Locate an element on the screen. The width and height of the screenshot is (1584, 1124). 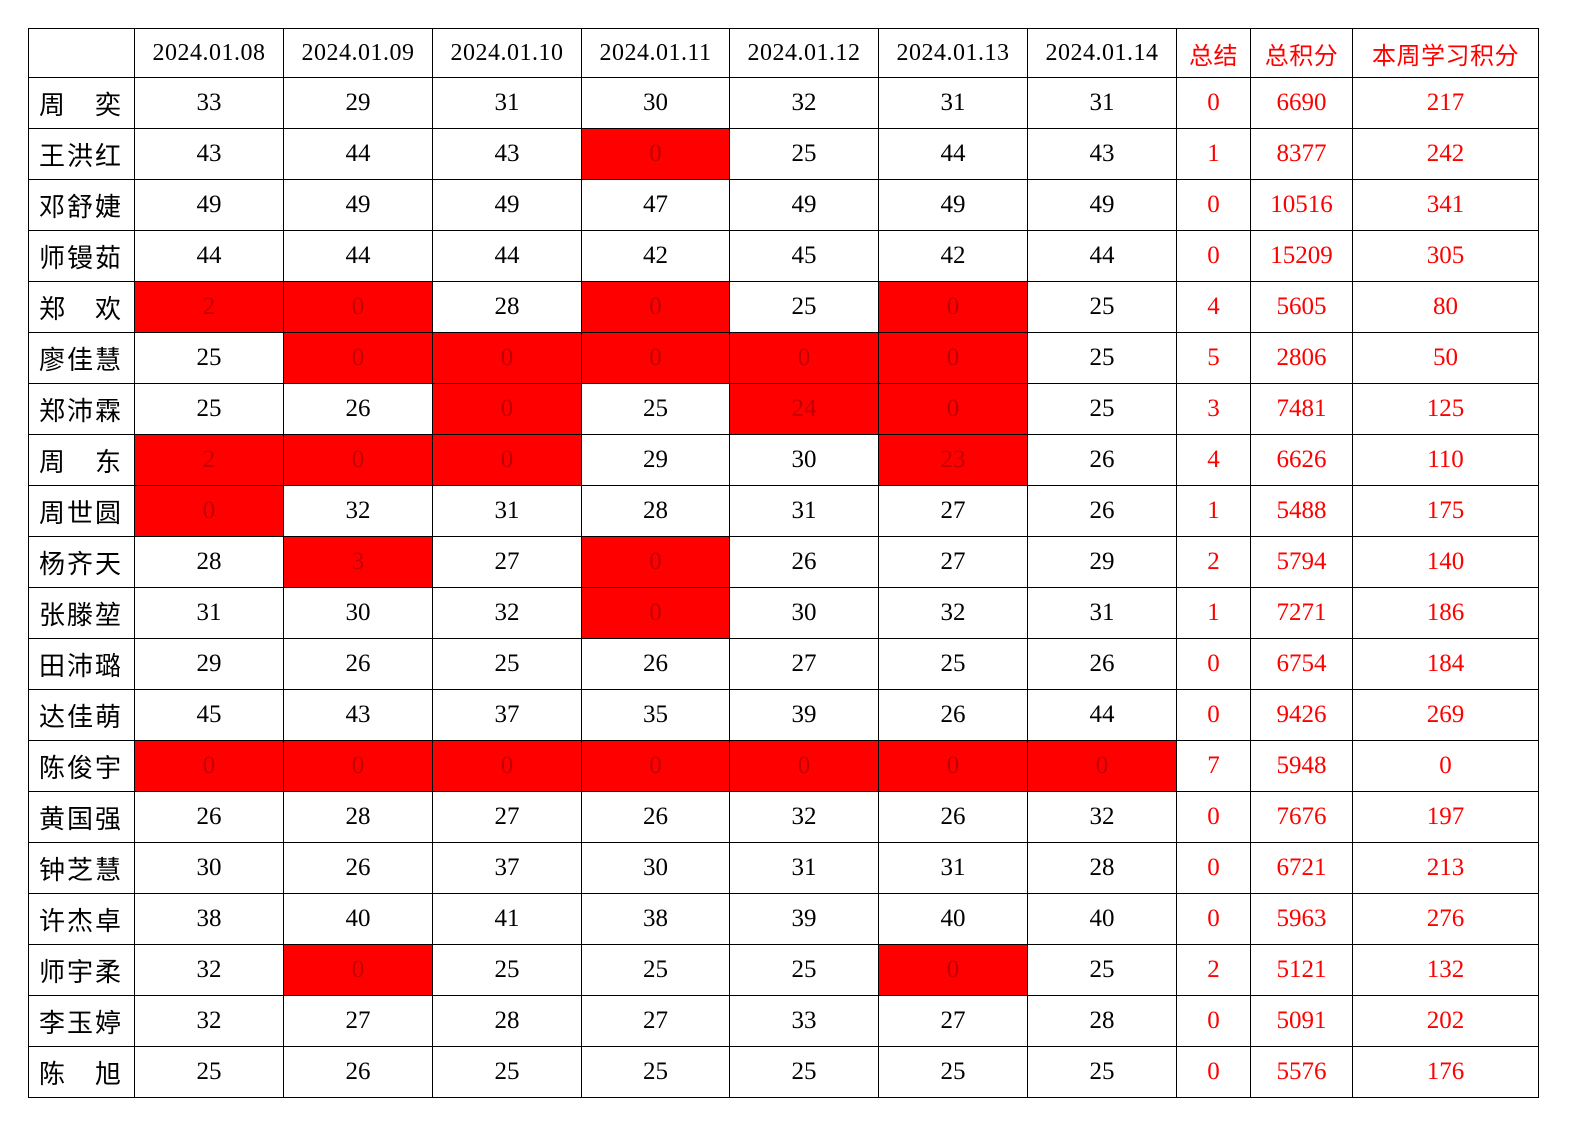
data-row: 周 奕 33 29 31 30 32 31 31 0 6690 217 is located at coordinates (783, 103).